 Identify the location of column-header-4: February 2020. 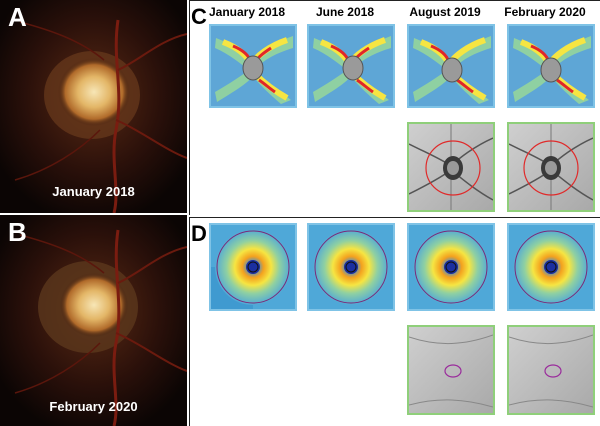
(545, 12).